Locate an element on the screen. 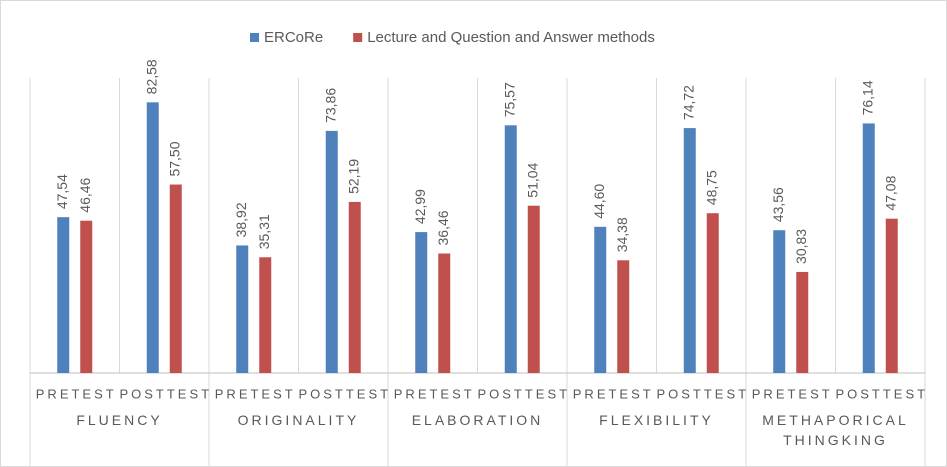 Image resolution: width=947 pixels, height=467 pixels. data-label: 57,50 is located at coordinates (174, 158).